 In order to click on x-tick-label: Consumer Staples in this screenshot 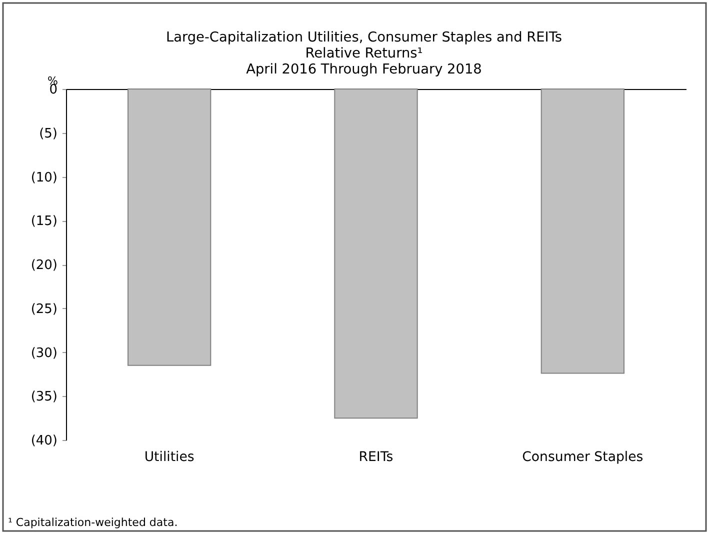, I will do `click(583, 457)`.